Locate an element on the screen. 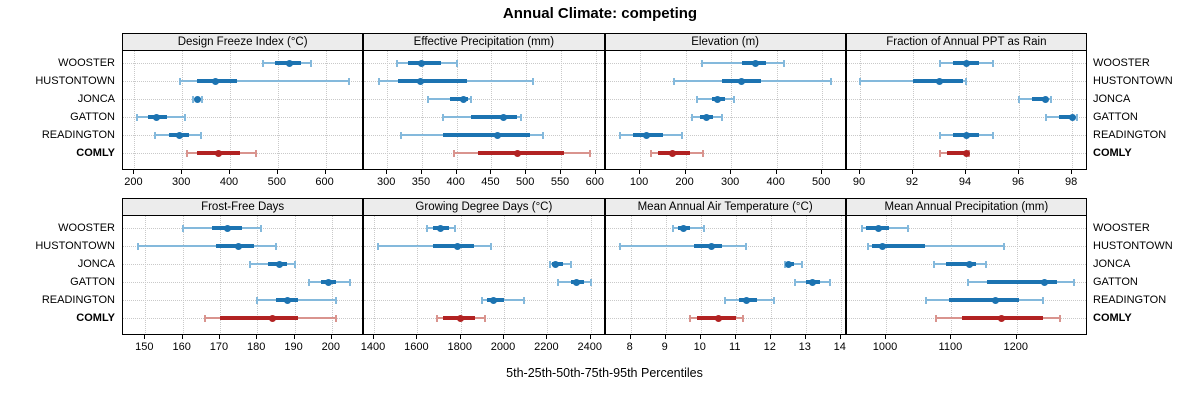 The height and width of the screenshot is (400, 1200). site-label-right-wooster: WOOSTER is located at coordinates (1121, 63).